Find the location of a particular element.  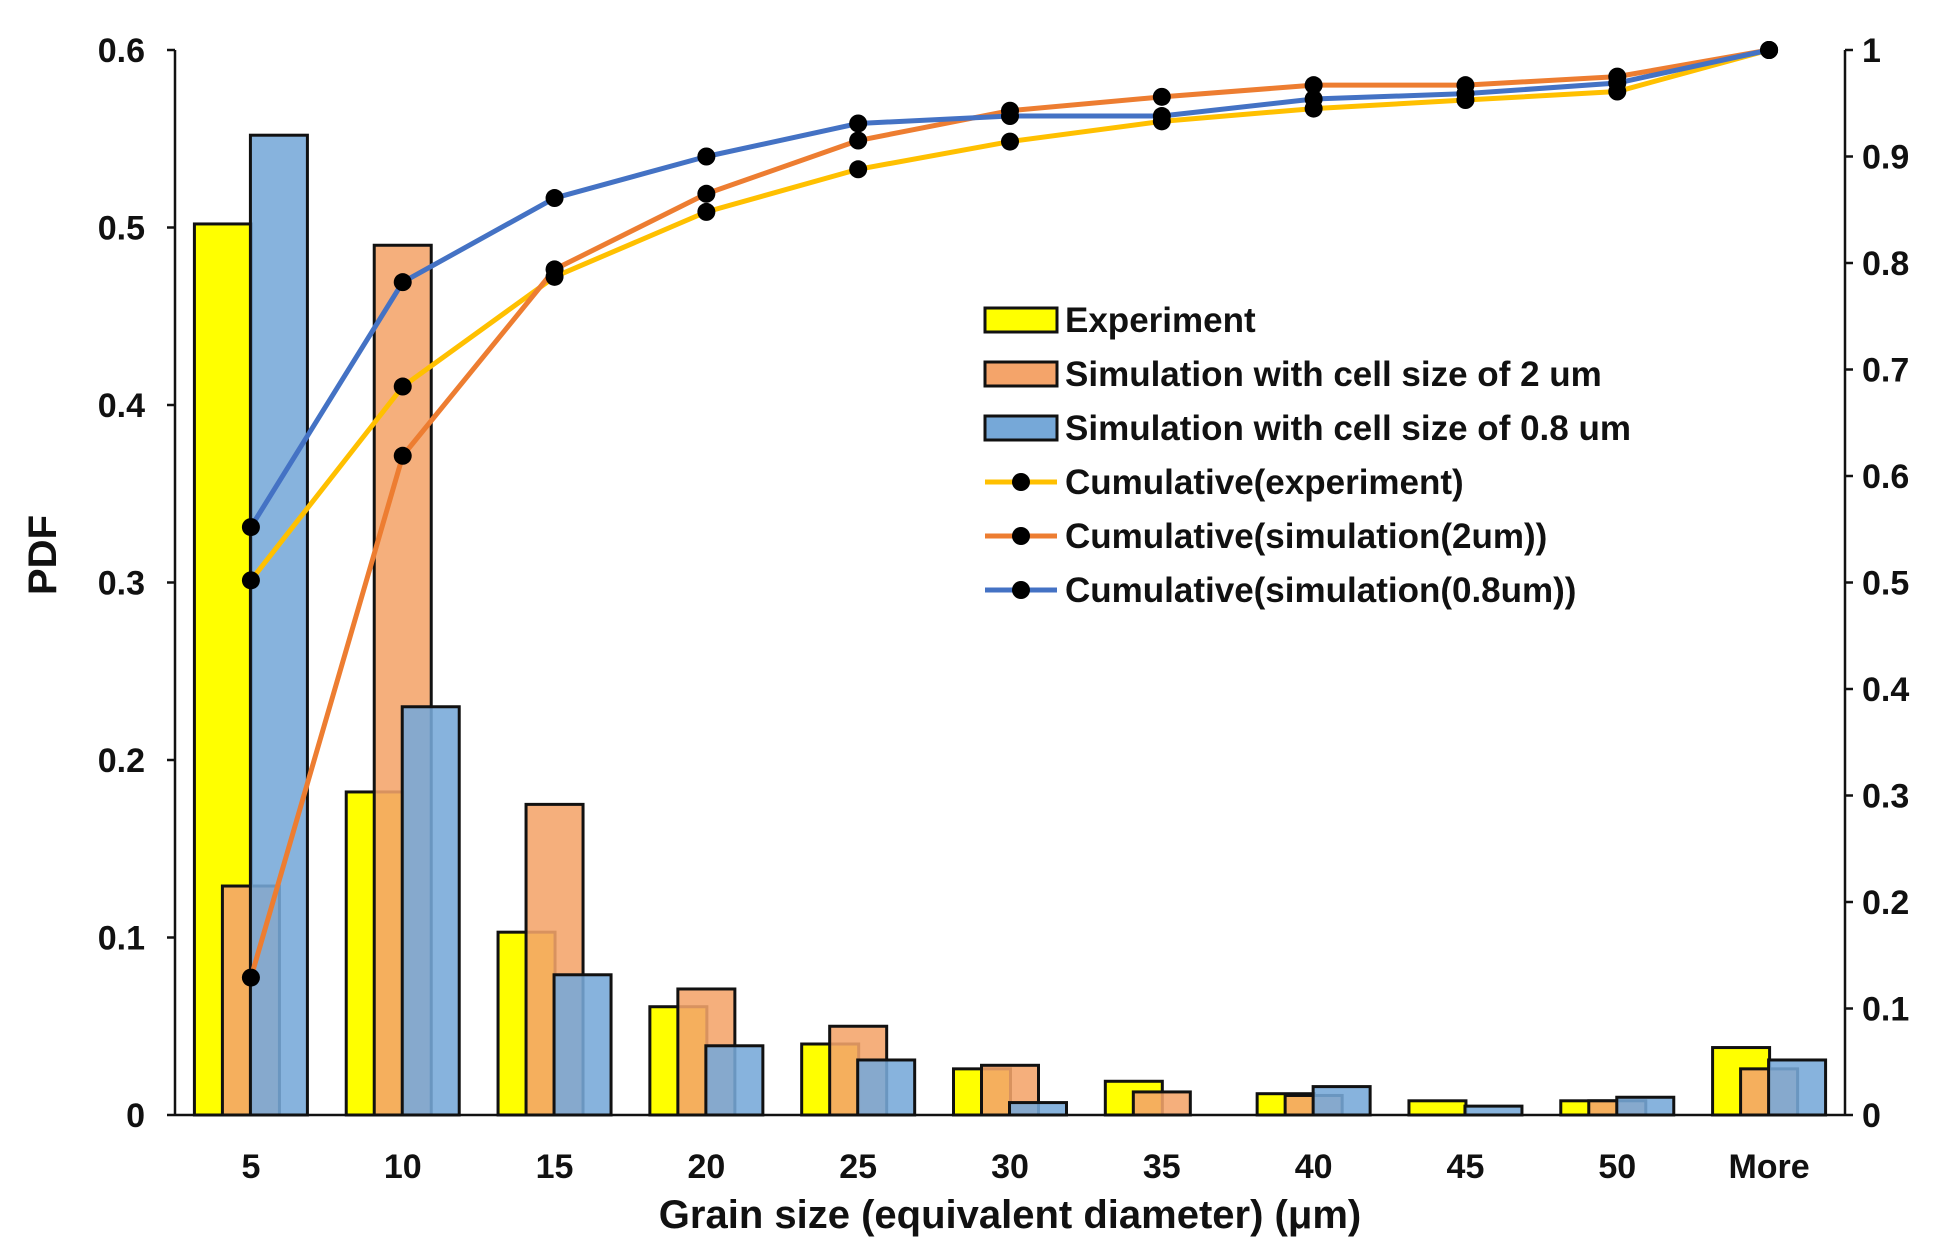

y2-tick-label: 0 is located at coordinates (1871, 1116).